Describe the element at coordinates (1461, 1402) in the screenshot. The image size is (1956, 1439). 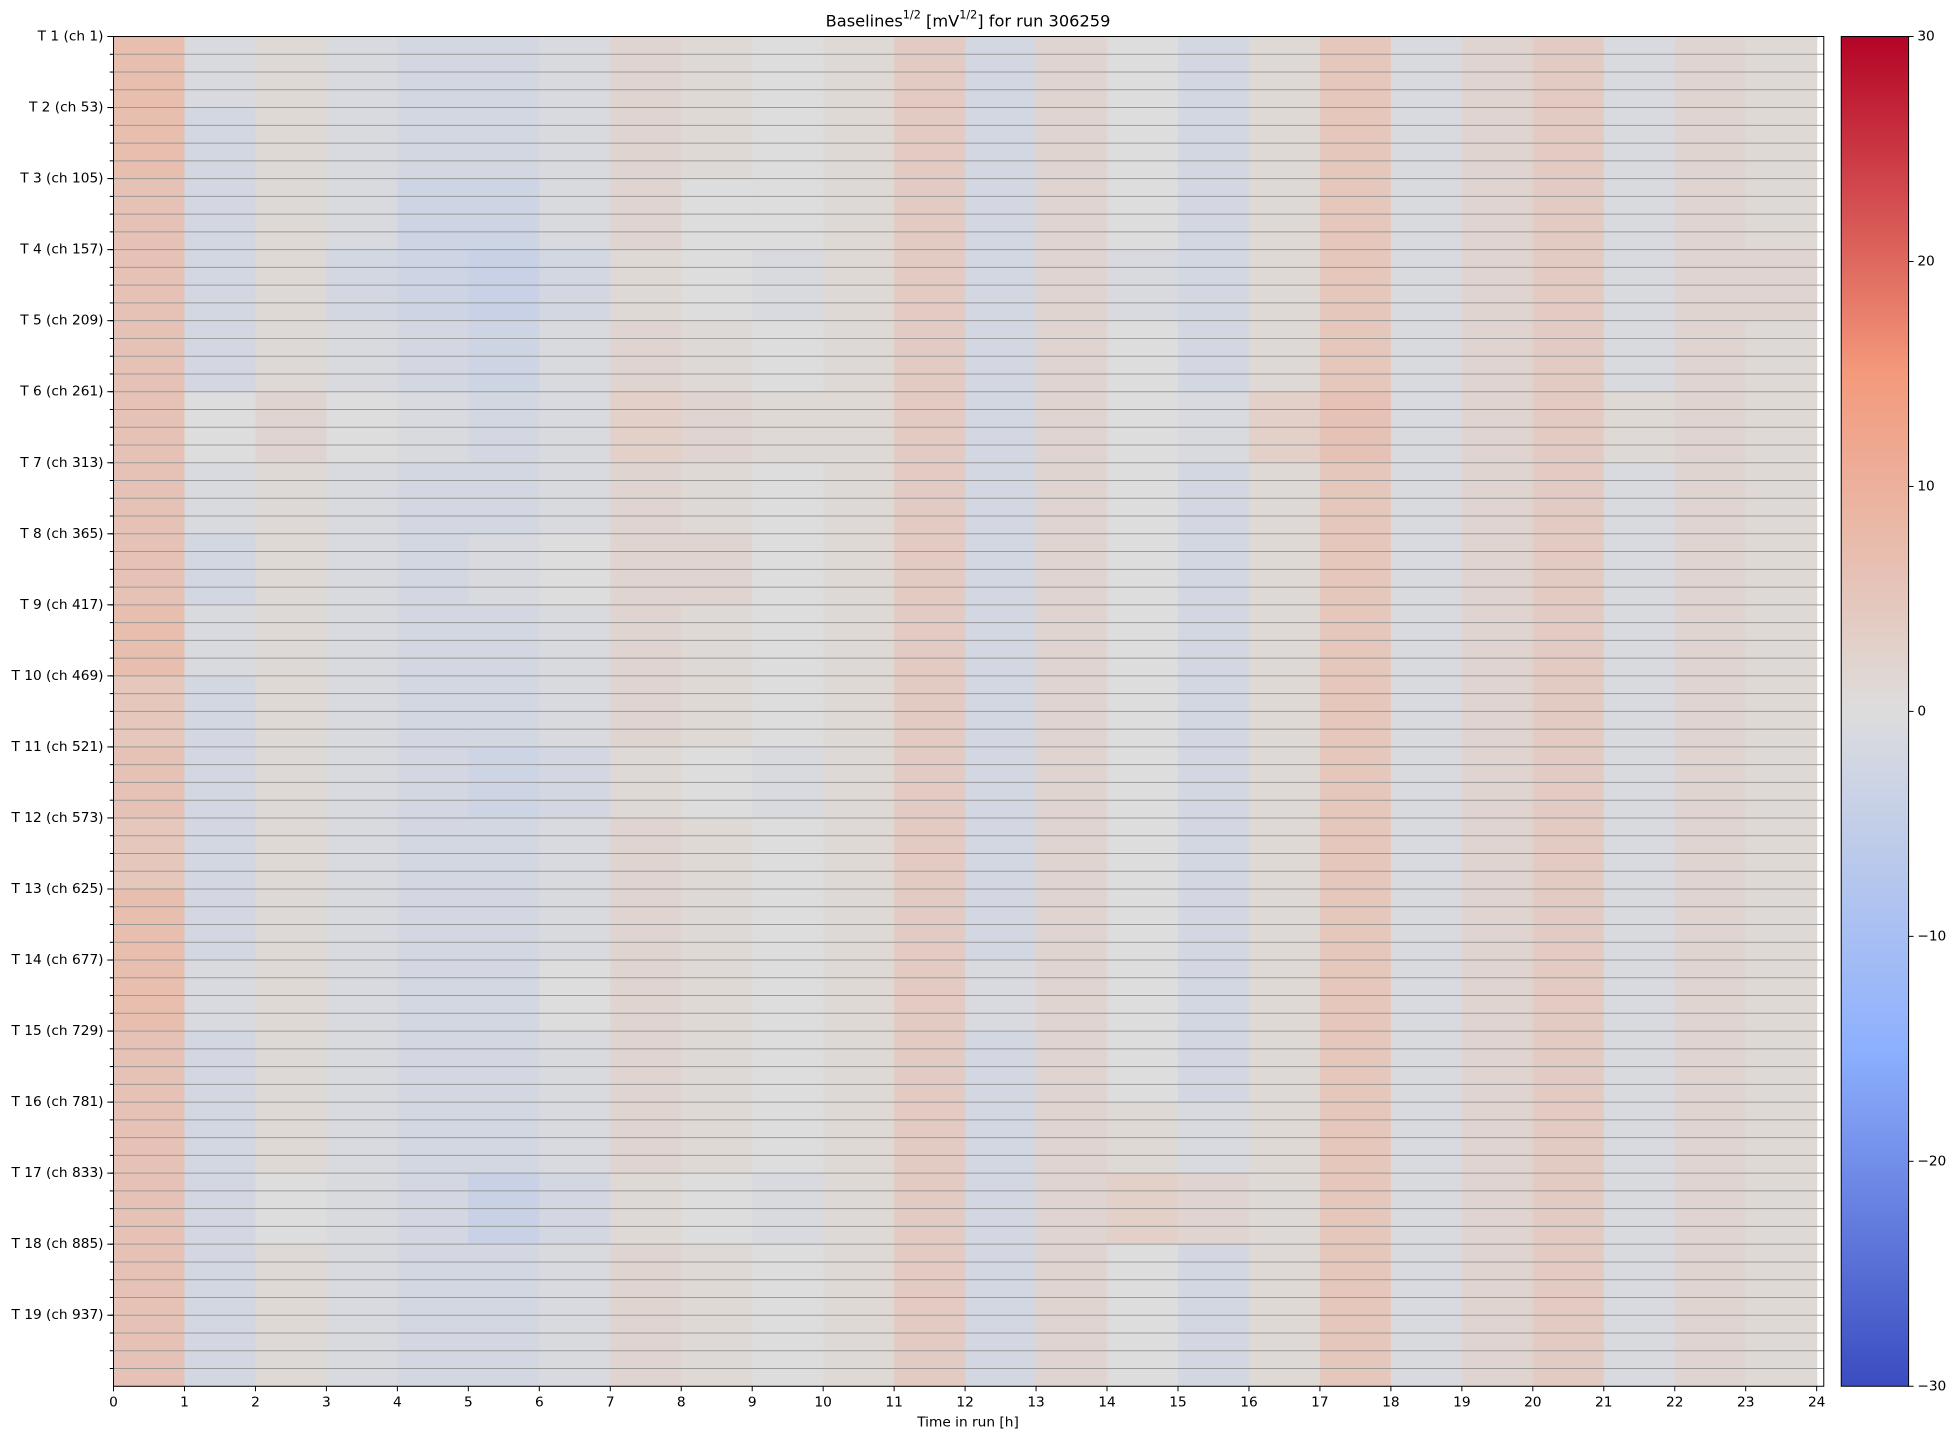
I see `x-tick-label: 19` at that location.